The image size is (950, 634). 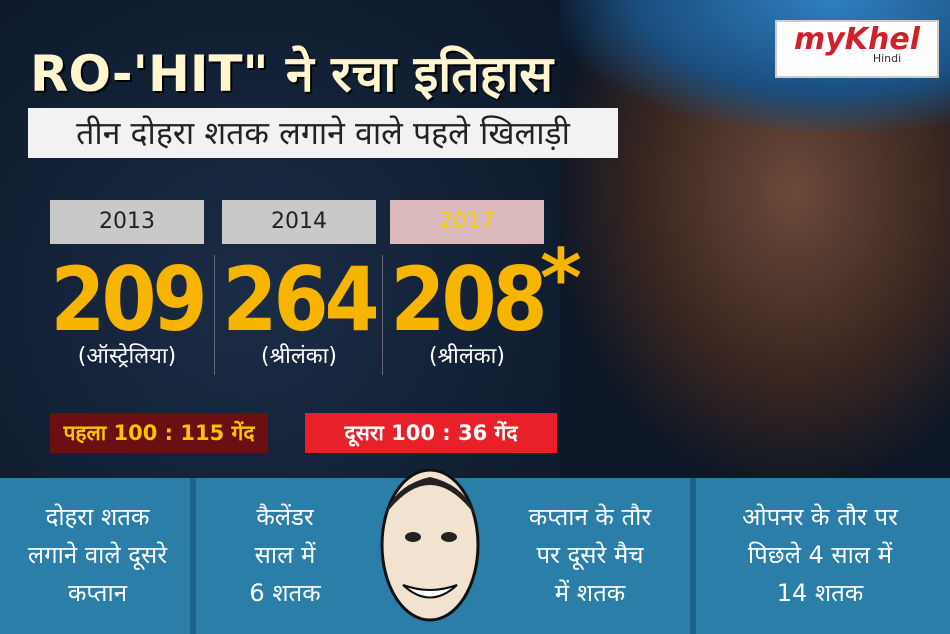 I want to click on caricature, so click(x=430, y=545).